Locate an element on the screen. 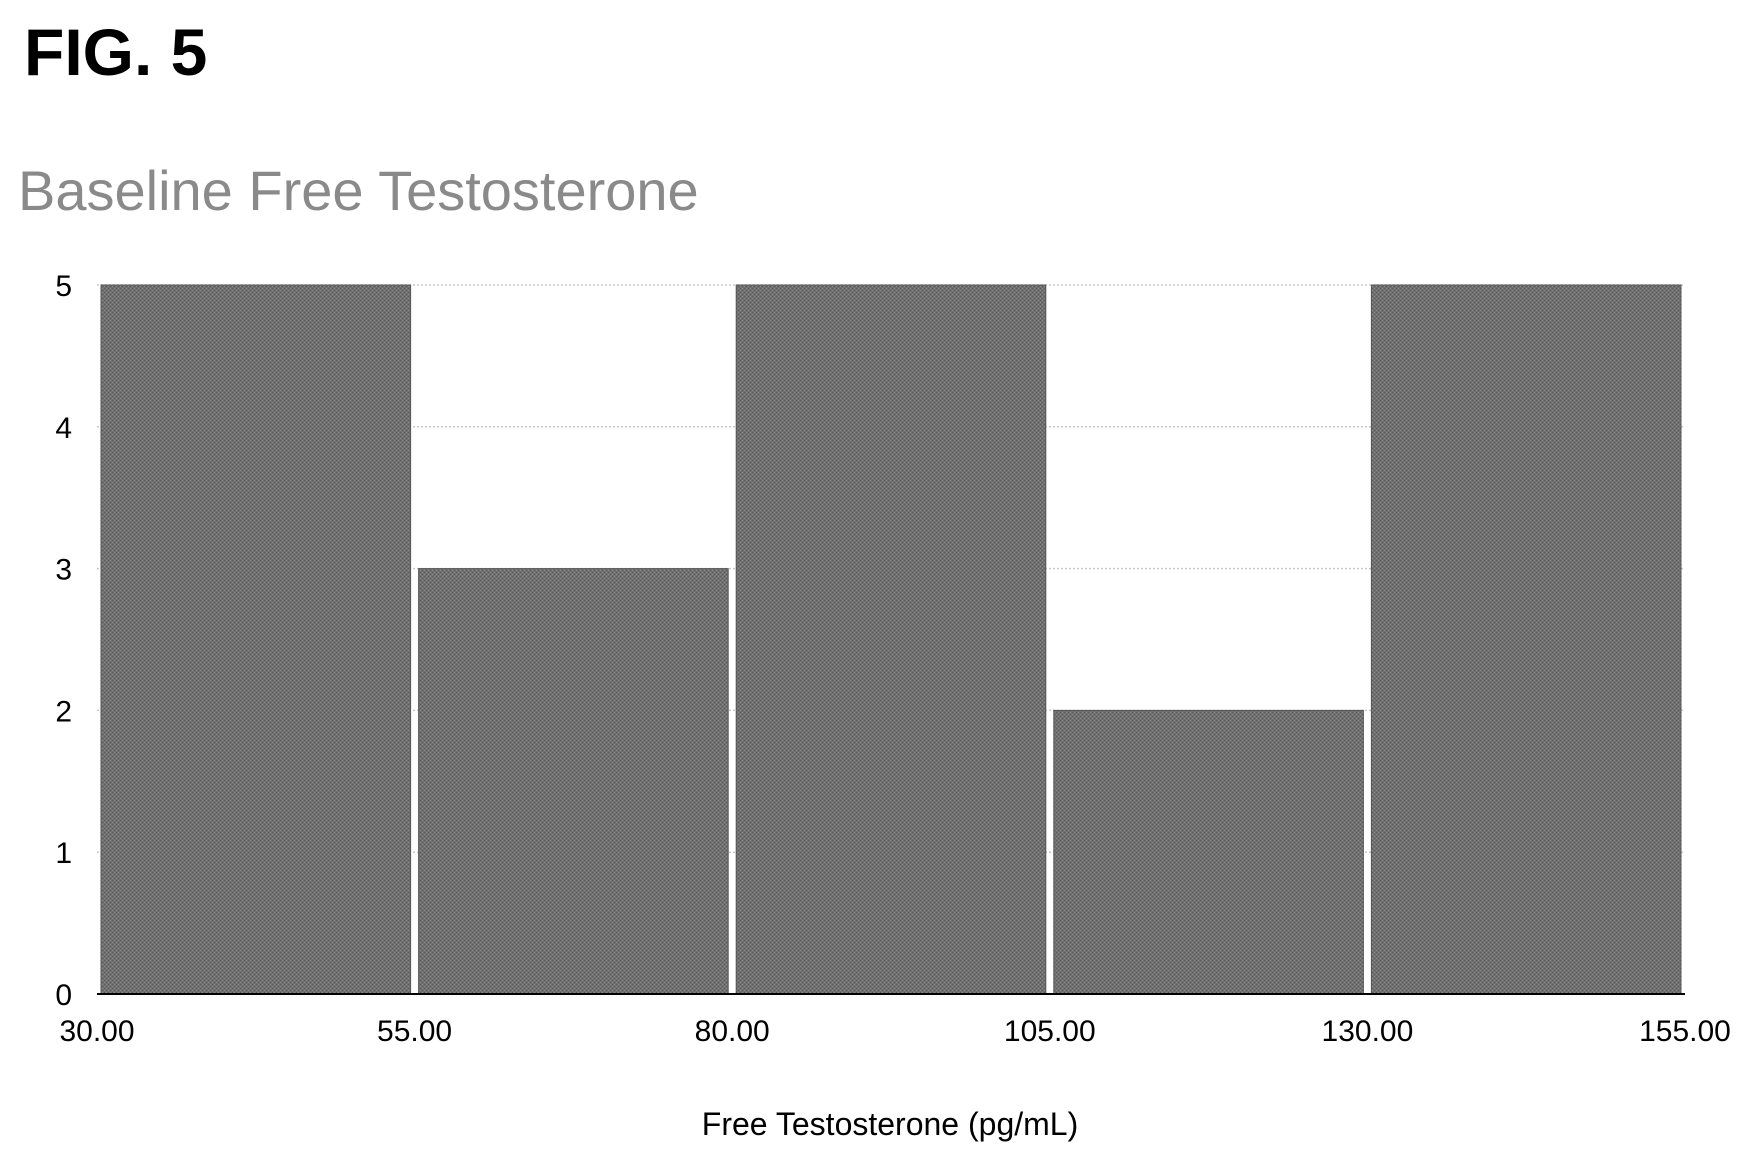 This screenshot has width=1752, height=1162. y-tick-labels: 0 1 2 3 4 5 is located at coordinates (63, 641).